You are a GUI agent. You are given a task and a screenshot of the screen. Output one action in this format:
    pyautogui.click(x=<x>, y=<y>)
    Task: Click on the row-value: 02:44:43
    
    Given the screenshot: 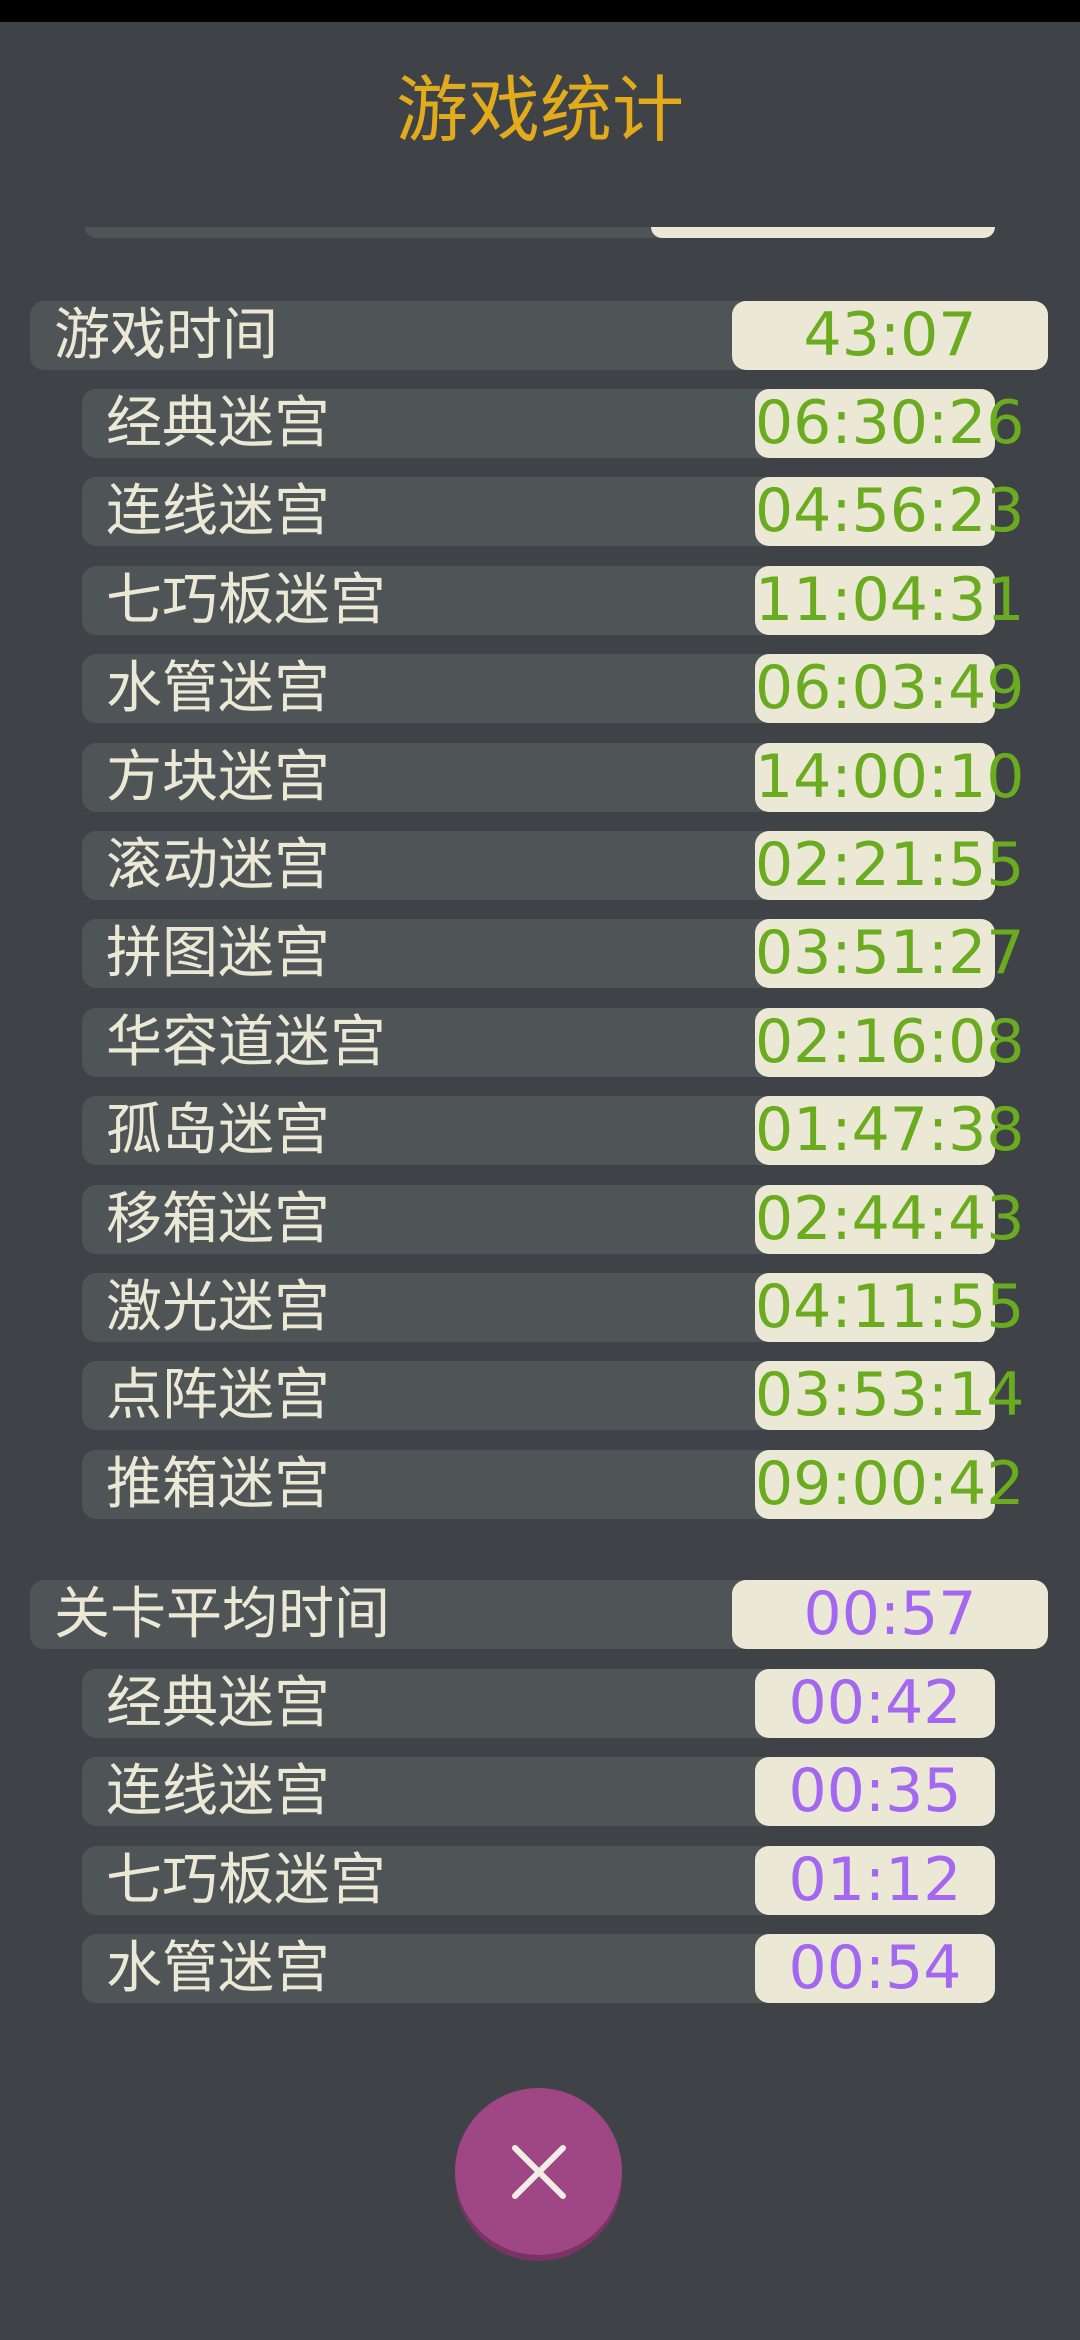 What is the action you would take?
    pyautogui.click(x=890, y=1219)
    